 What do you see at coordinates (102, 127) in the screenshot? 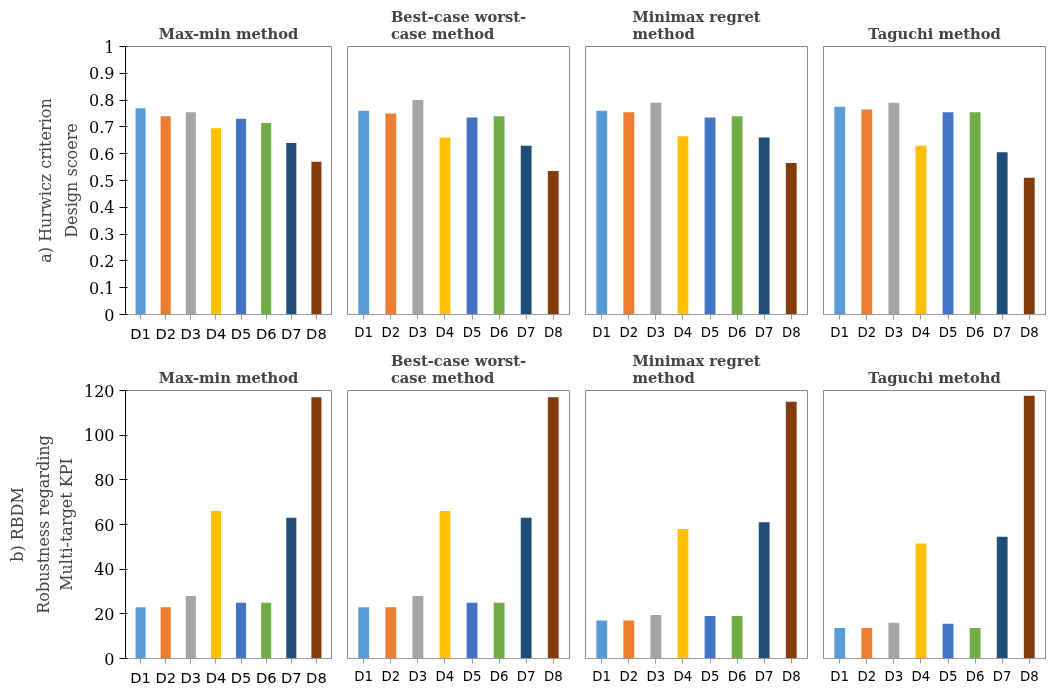
I see `y-tick-label: 0.7` at bounding box center [102, 127].